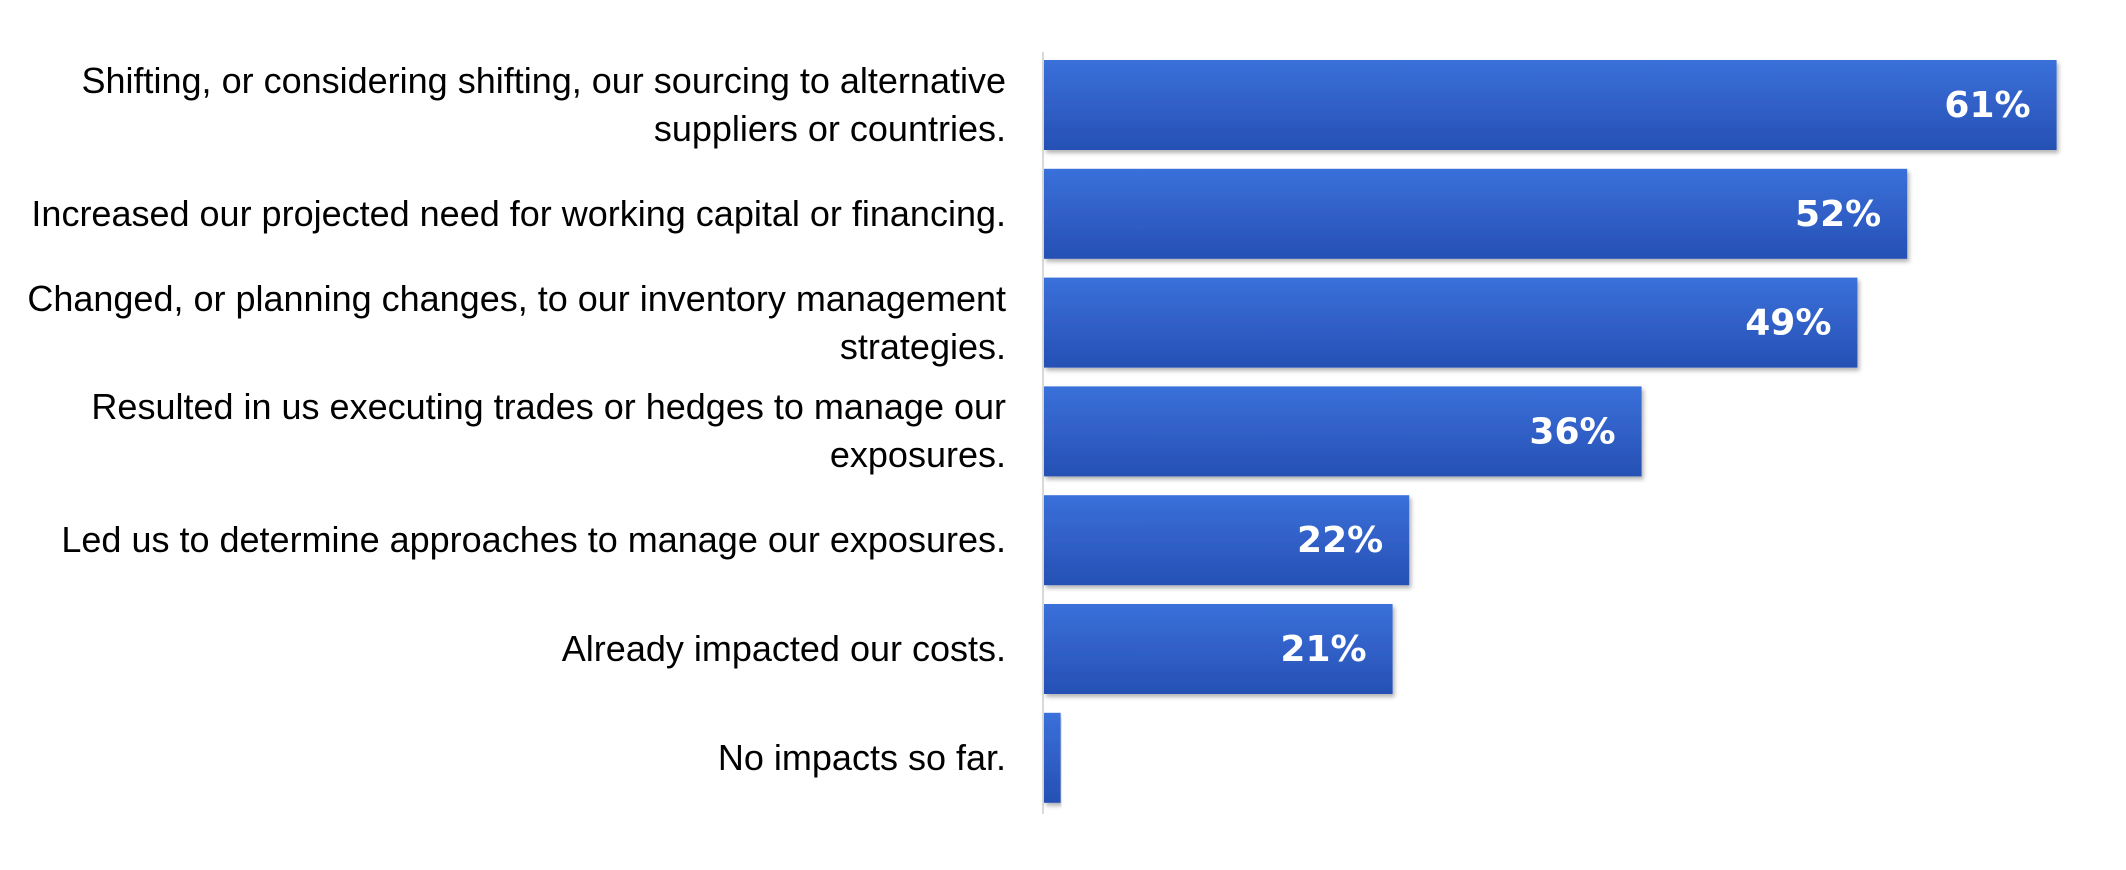 This screenshot has width=2126, height=870. I want to click on value-label: 52%, so click(1838, 214).